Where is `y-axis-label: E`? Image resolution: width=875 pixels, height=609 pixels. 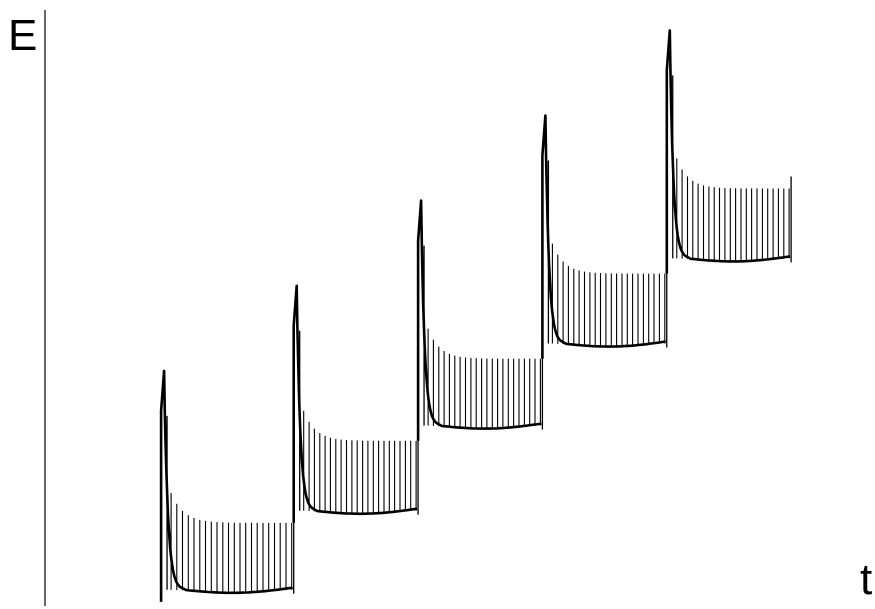 y-axis-label: E is located at coordinates (22, 35).